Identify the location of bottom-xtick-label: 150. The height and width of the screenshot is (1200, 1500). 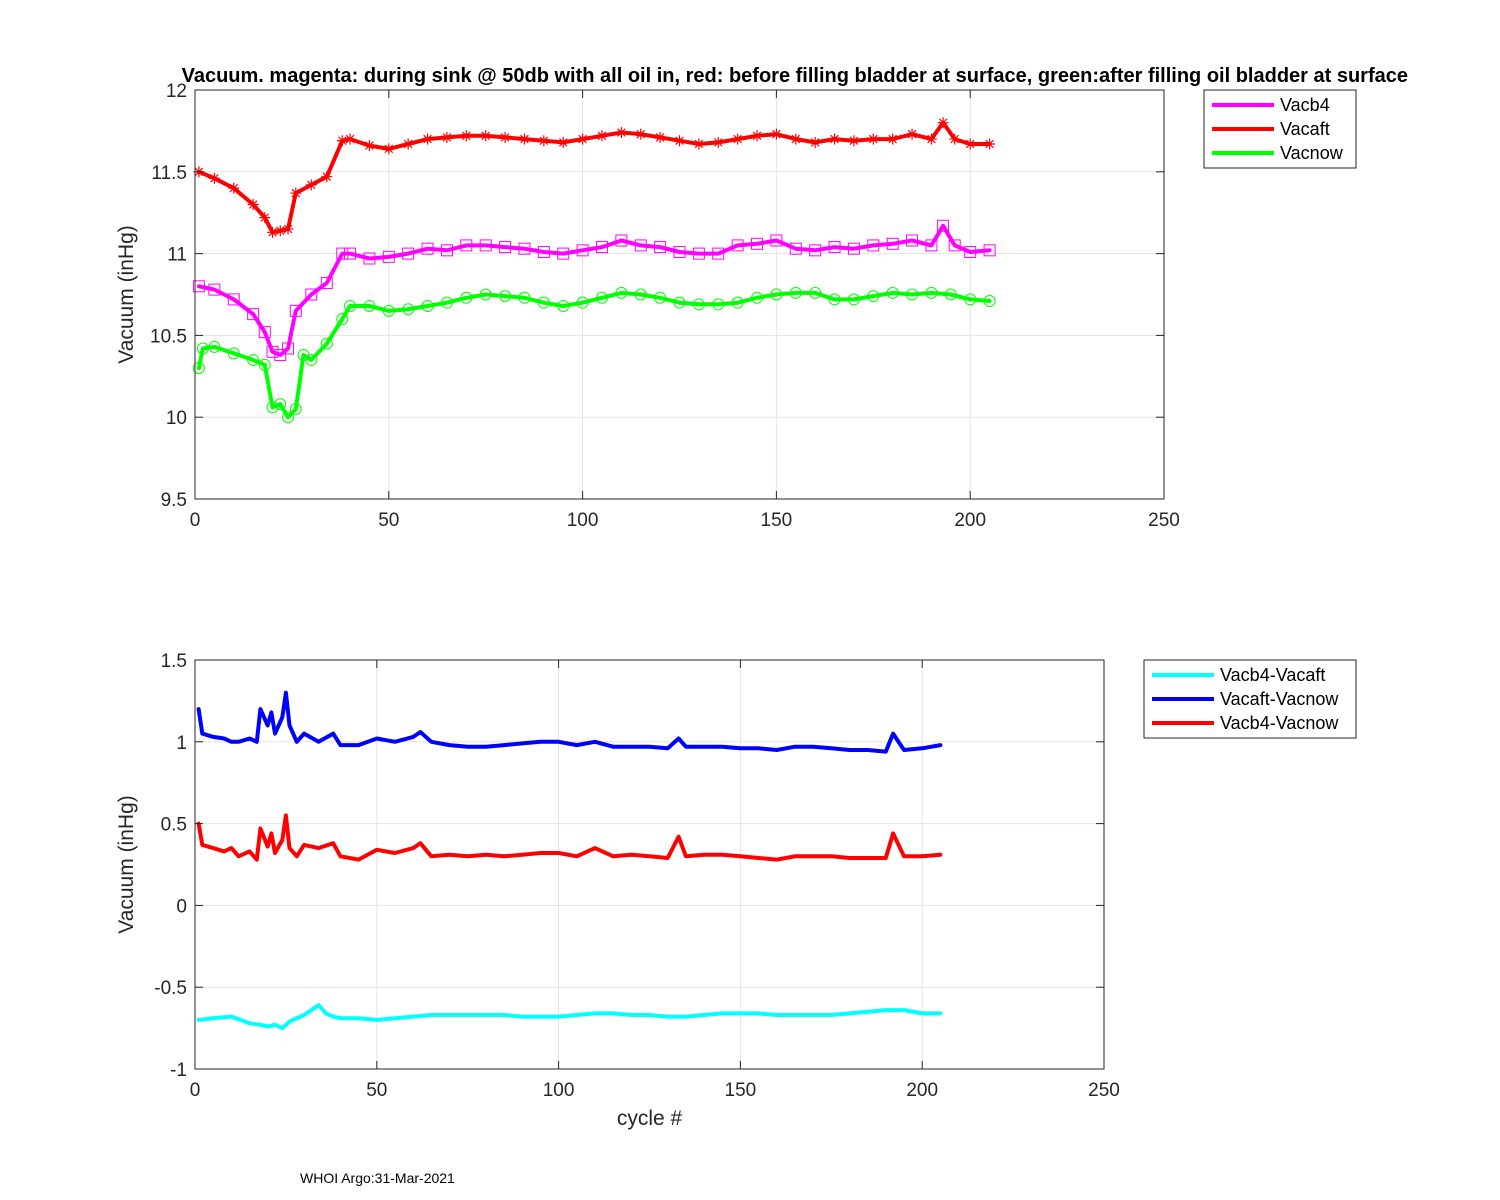
(741, 1090).